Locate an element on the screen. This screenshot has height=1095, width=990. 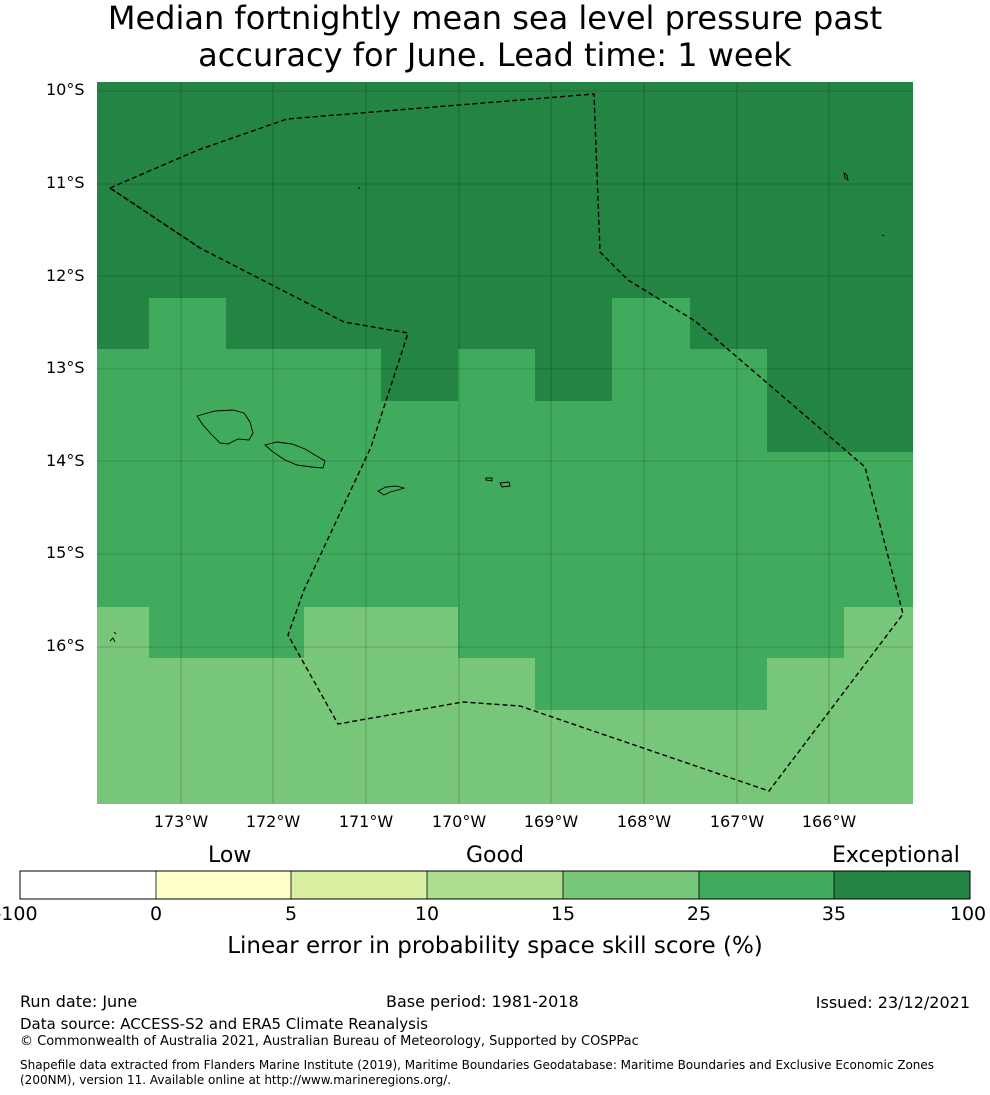
category-label-low: Low is located at coordinates (230, 855).